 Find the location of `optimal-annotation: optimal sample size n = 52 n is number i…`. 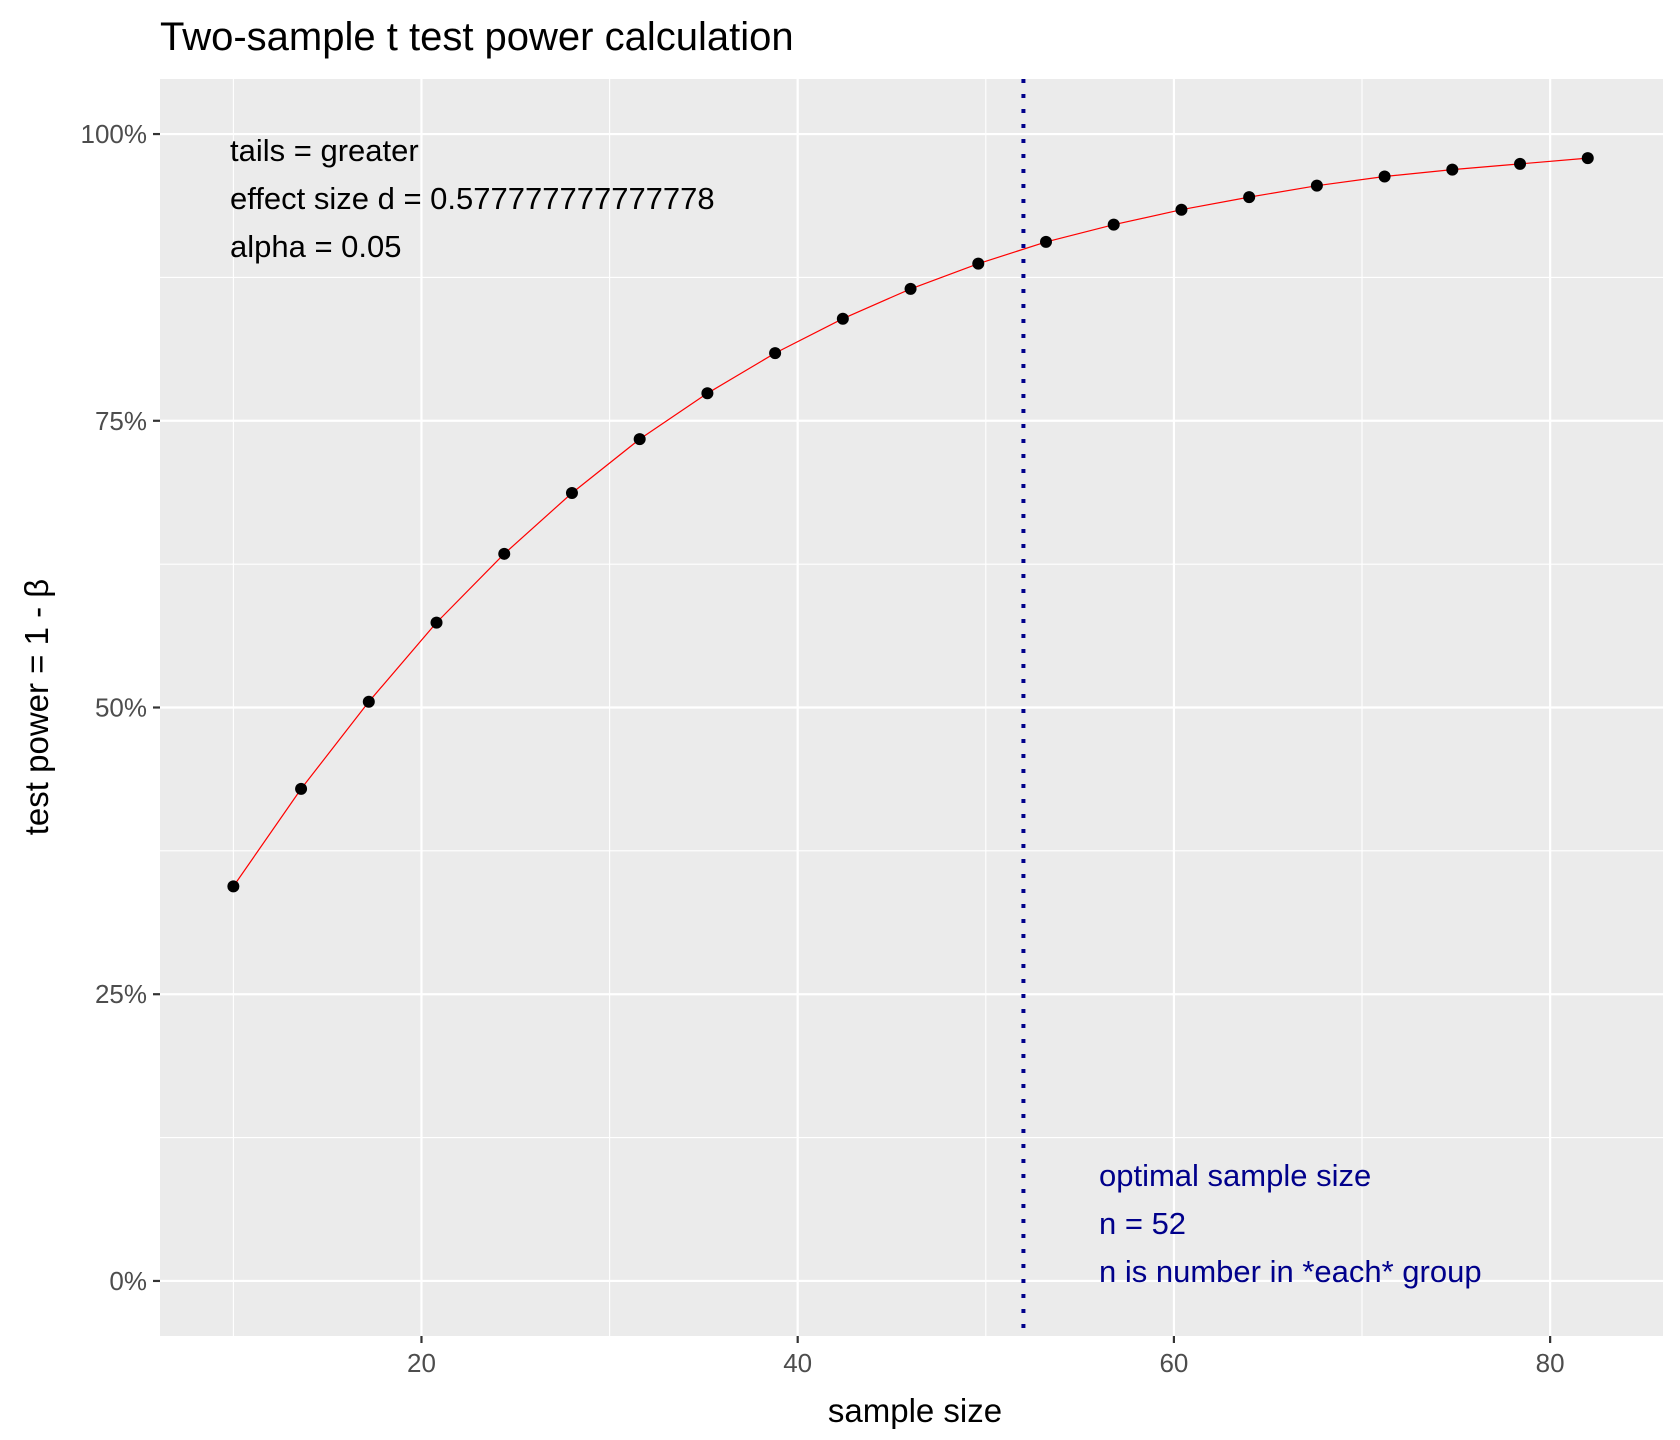

optimal-annotation: optimal sample size n = 52 n is number i… is located at coordinates (1290, 1223).